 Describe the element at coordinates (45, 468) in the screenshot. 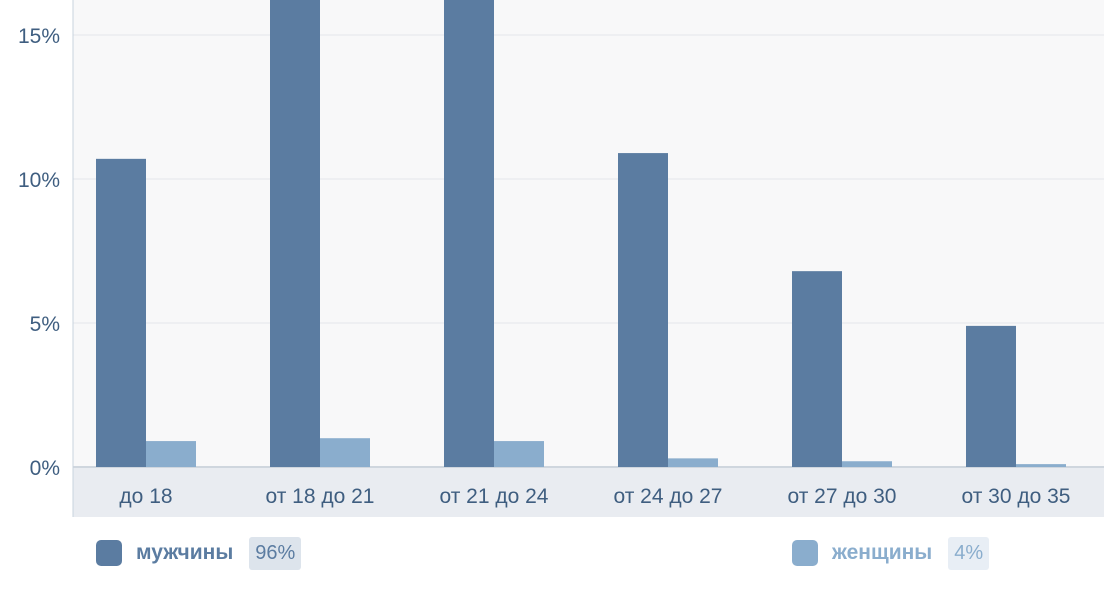

I see `y-tick-label: 0%` at that location.